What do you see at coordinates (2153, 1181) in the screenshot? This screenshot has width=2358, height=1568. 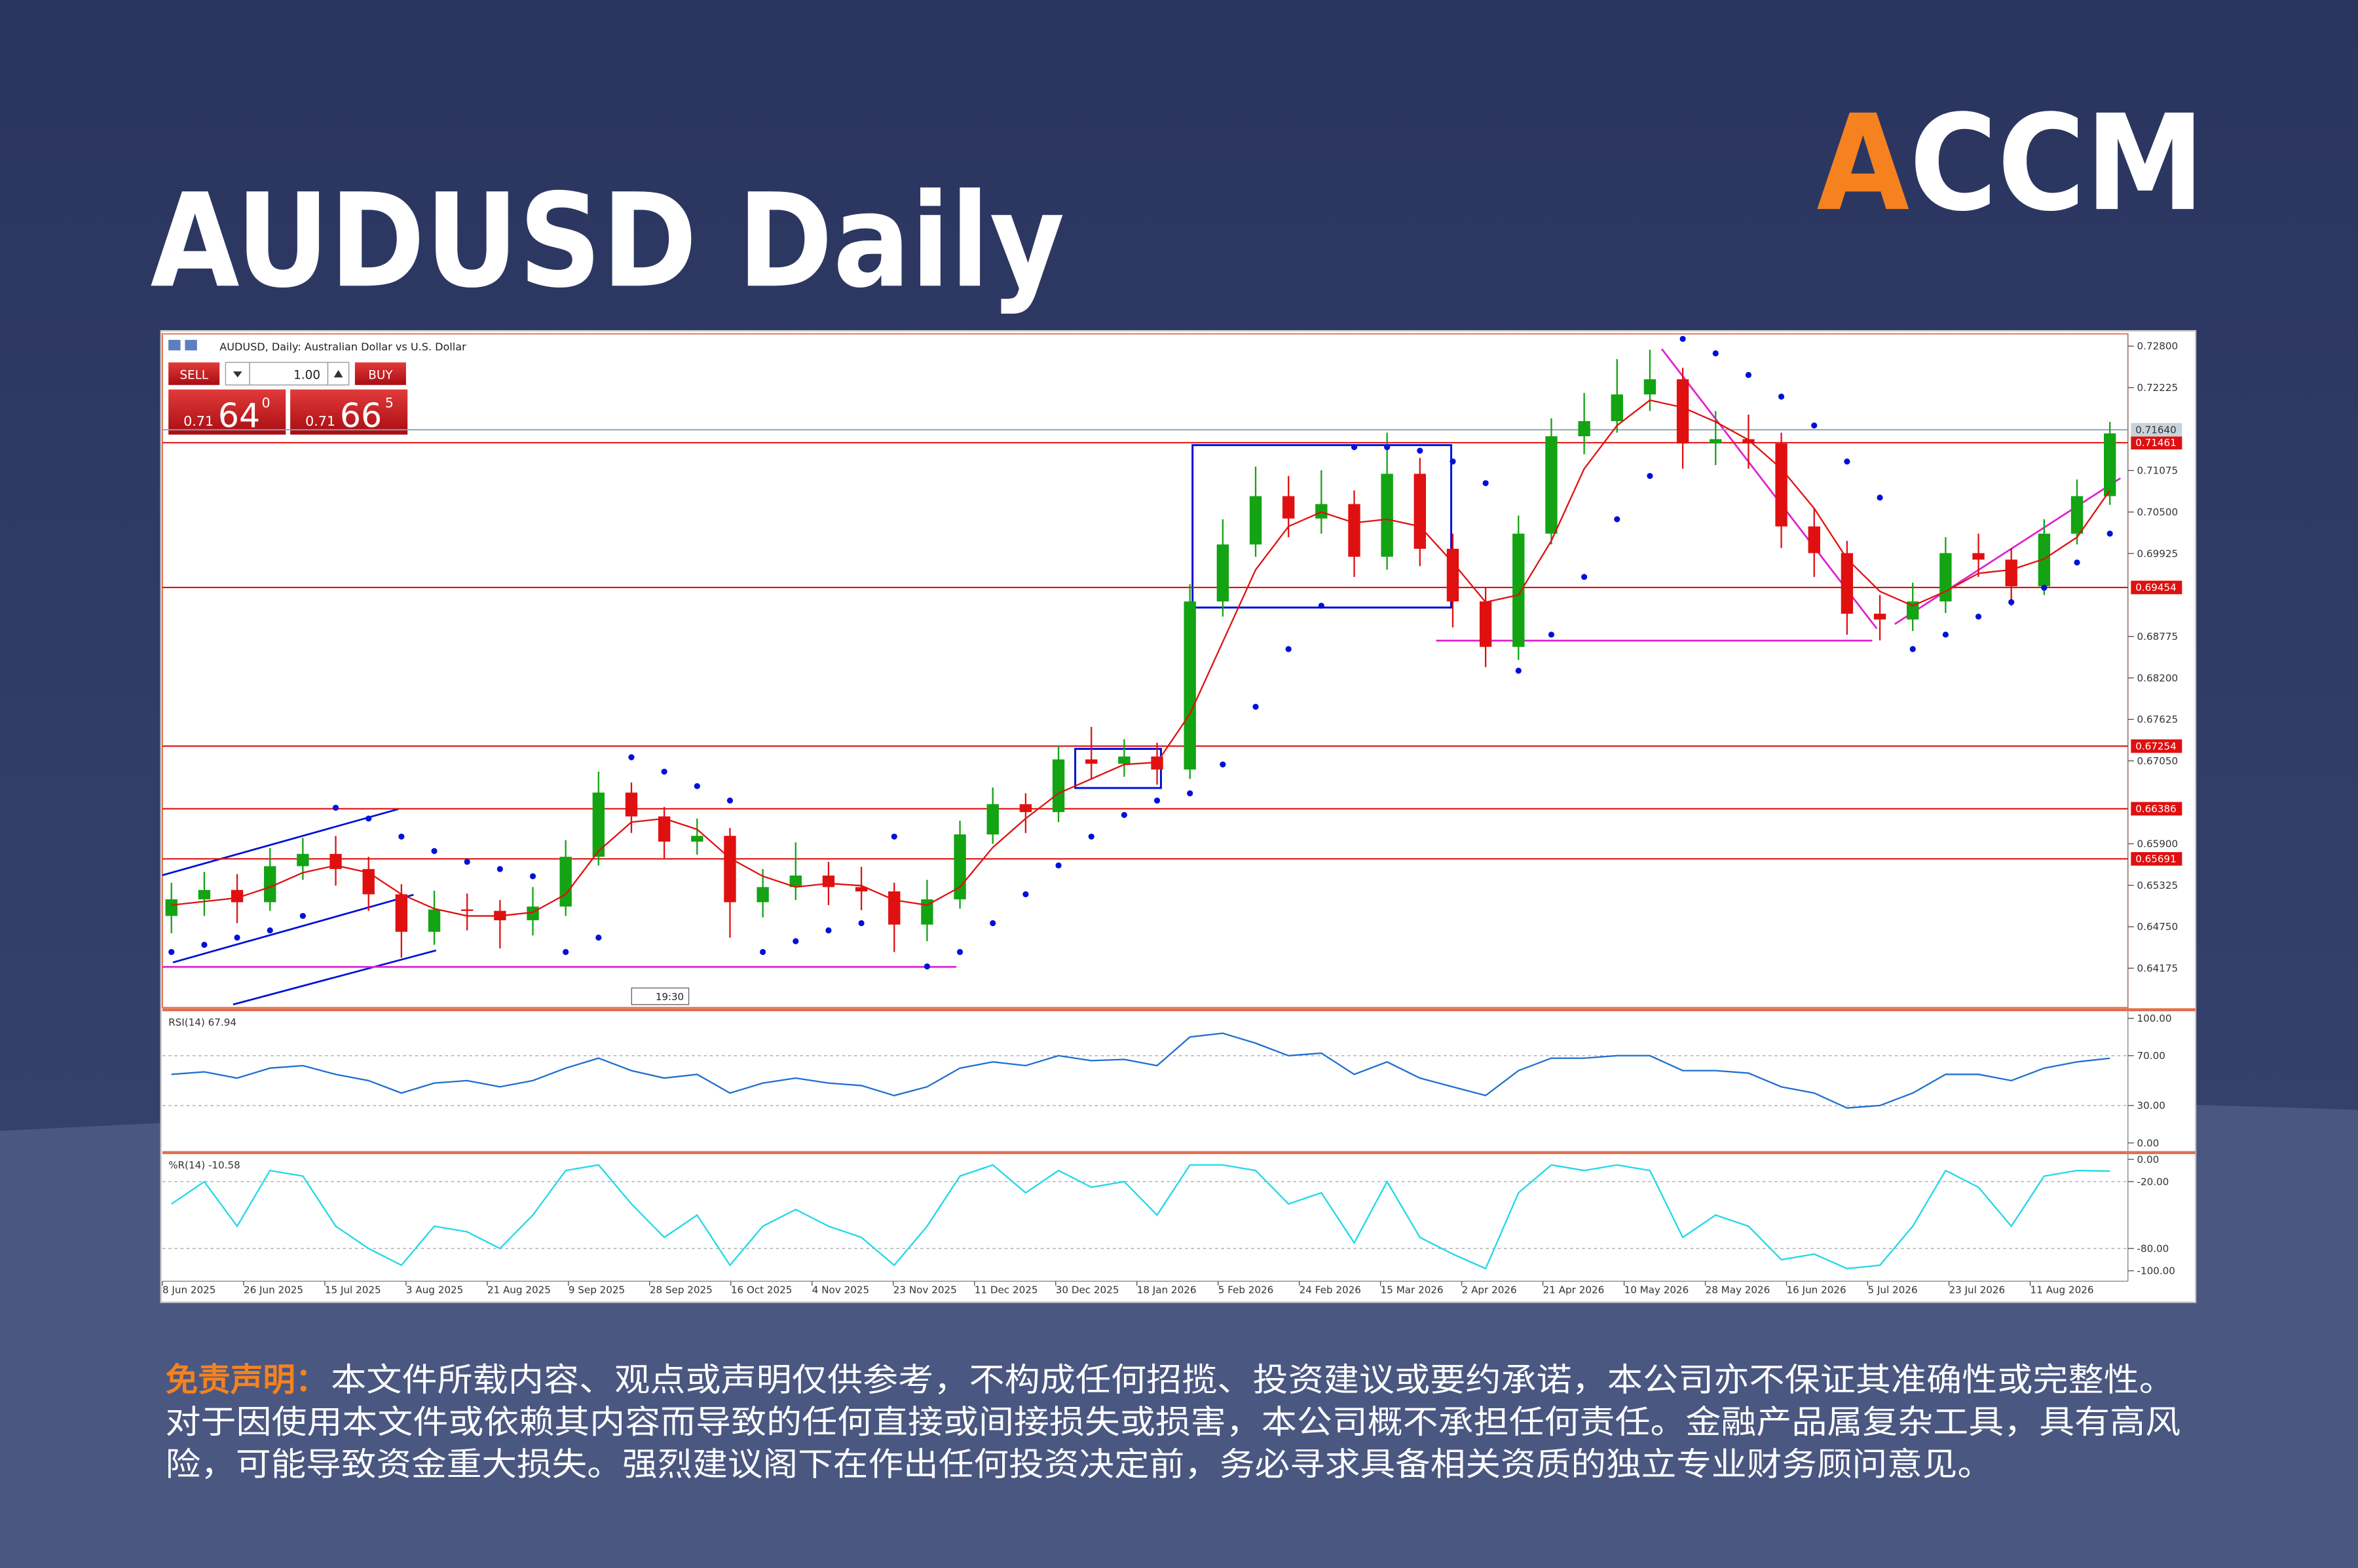 I see `y-tick-label: -20.00` at bounding box center [2153, 1181].